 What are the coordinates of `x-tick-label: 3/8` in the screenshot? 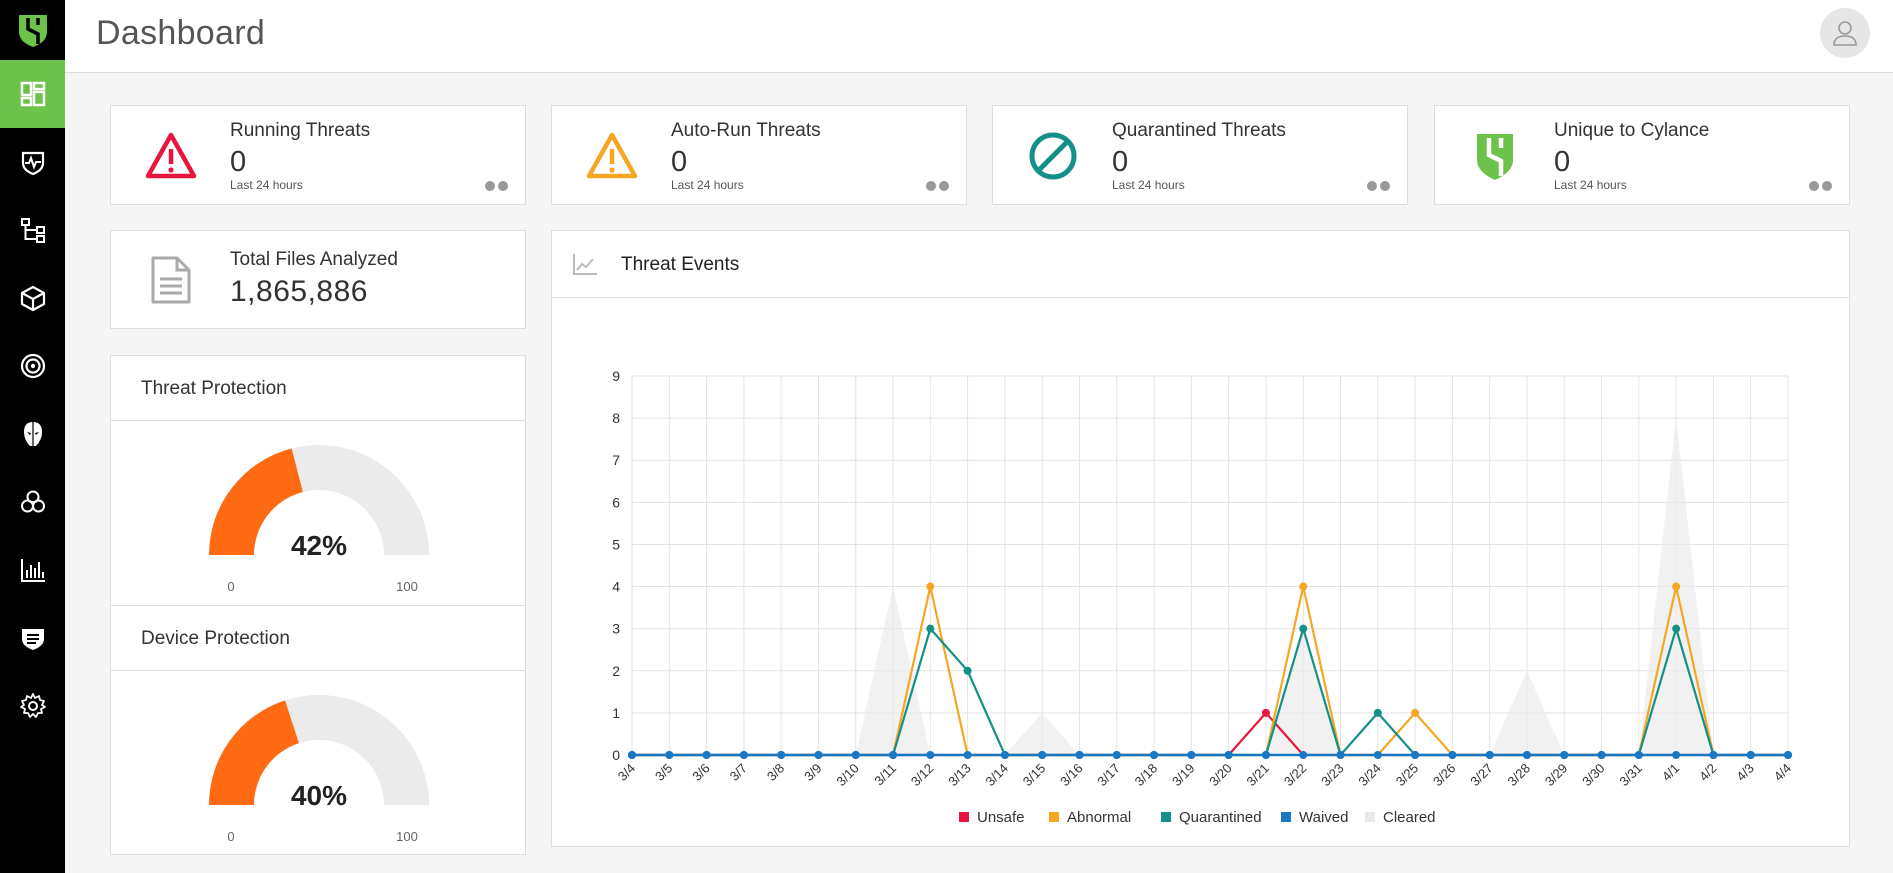 It's located at (775, 772).